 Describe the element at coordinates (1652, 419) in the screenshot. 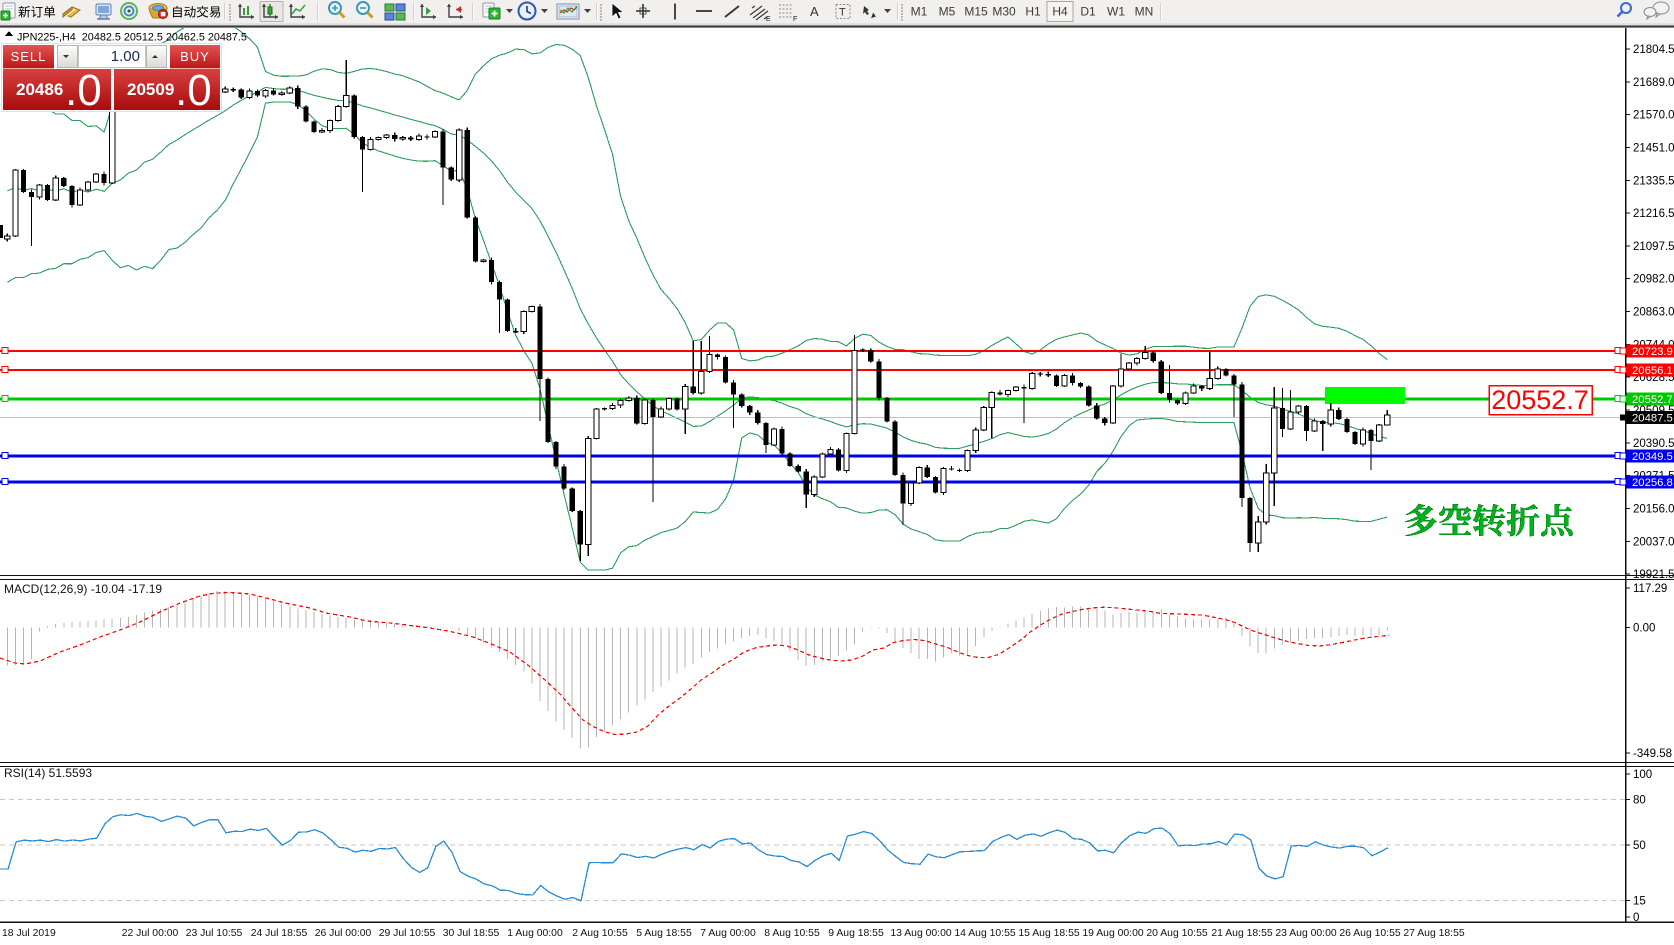

I see `svg-text: 20487.5` at that location.